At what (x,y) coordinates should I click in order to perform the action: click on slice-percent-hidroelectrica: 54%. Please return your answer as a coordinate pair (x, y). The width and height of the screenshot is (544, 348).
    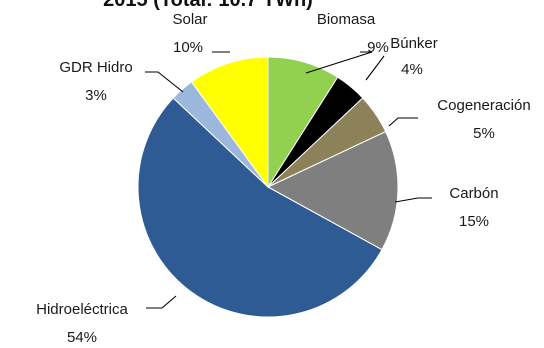
    Looking at the image, I should click on (82, 337).